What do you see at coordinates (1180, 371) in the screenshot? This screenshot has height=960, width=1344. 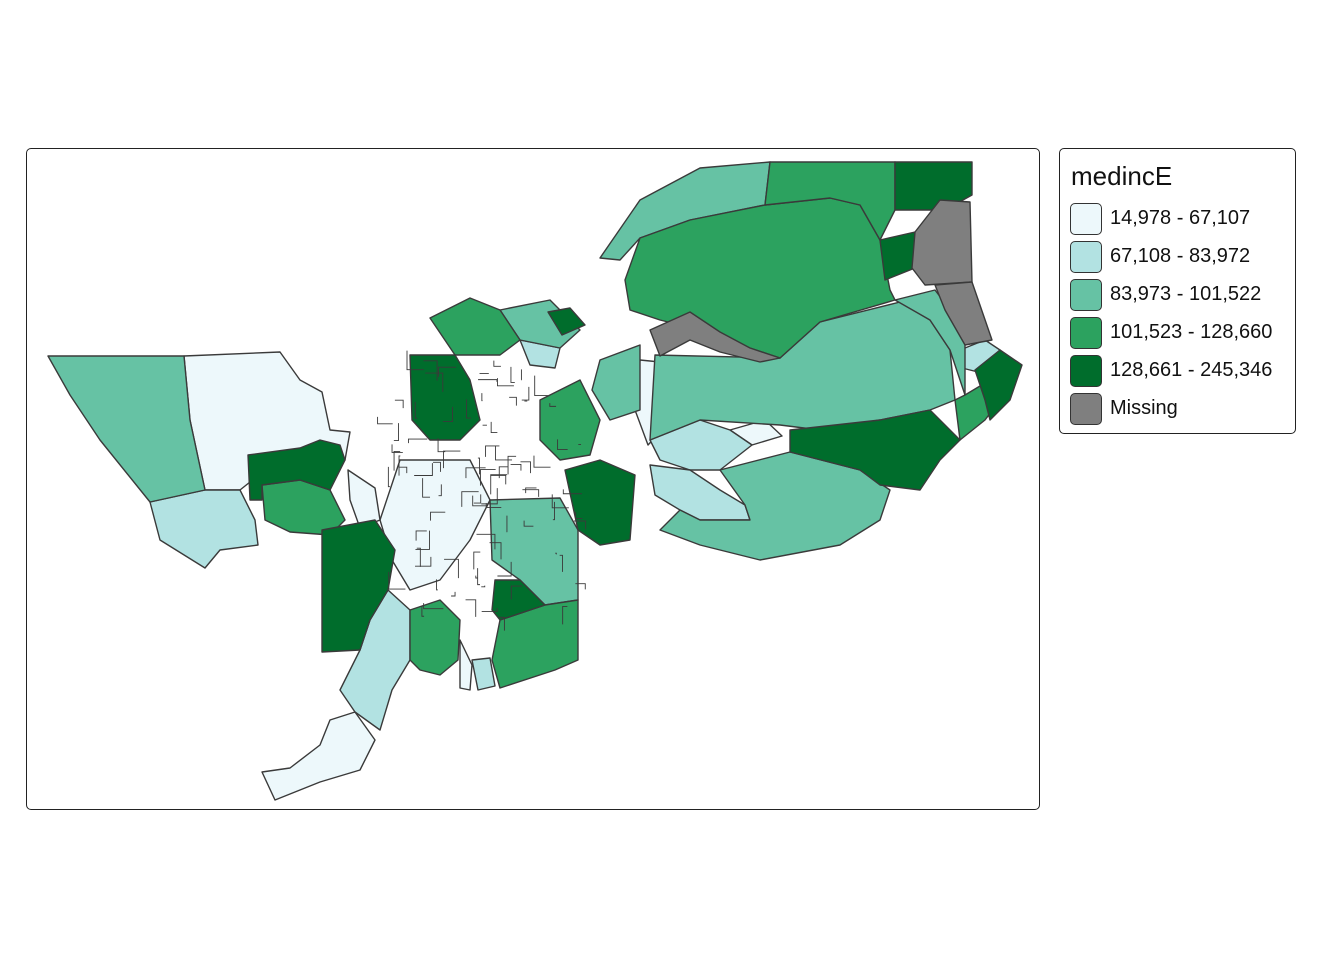 I see `legend-item: 128,661 - 245,346` at bounding box center [1180, 371].